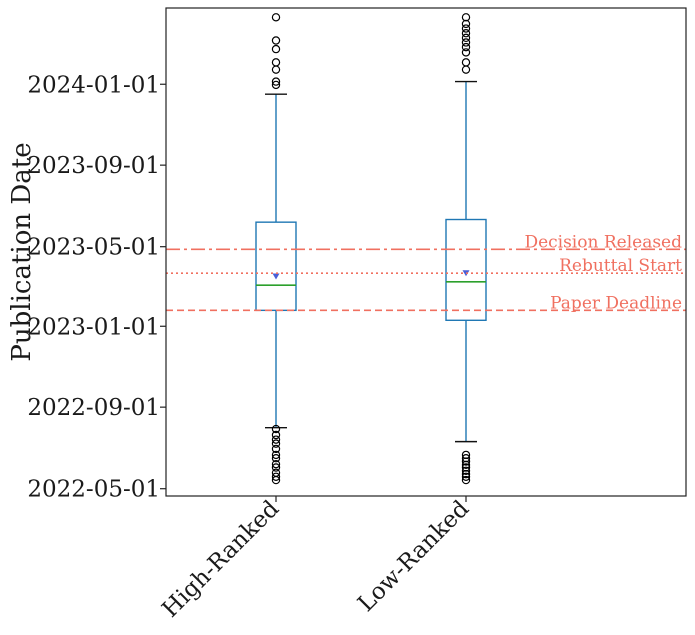 This screenshot has height=635, width=695. Describe the element at coordinates (93, 248) in the screenshot. I see `y-tick-label: 2023-05-01` at that location.